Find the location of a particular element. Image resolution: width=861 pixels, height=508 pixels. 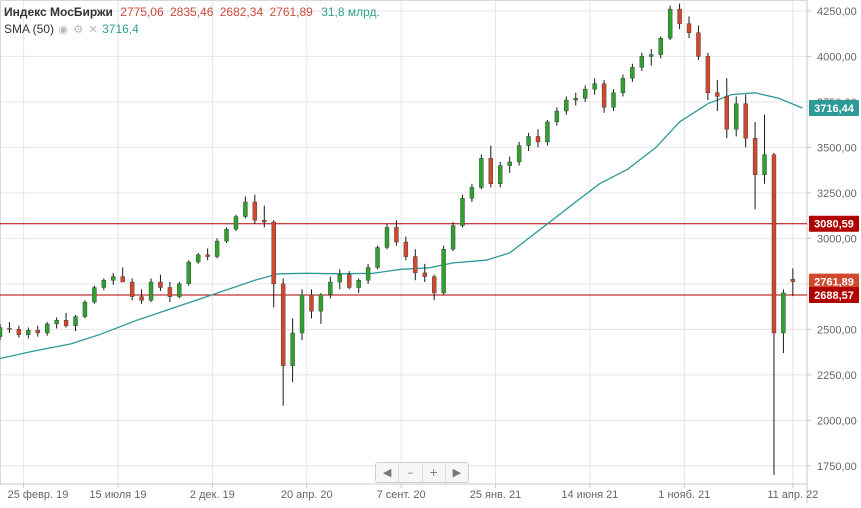

y-tick-label: 2000,00 is located at coordinates (837, 421).